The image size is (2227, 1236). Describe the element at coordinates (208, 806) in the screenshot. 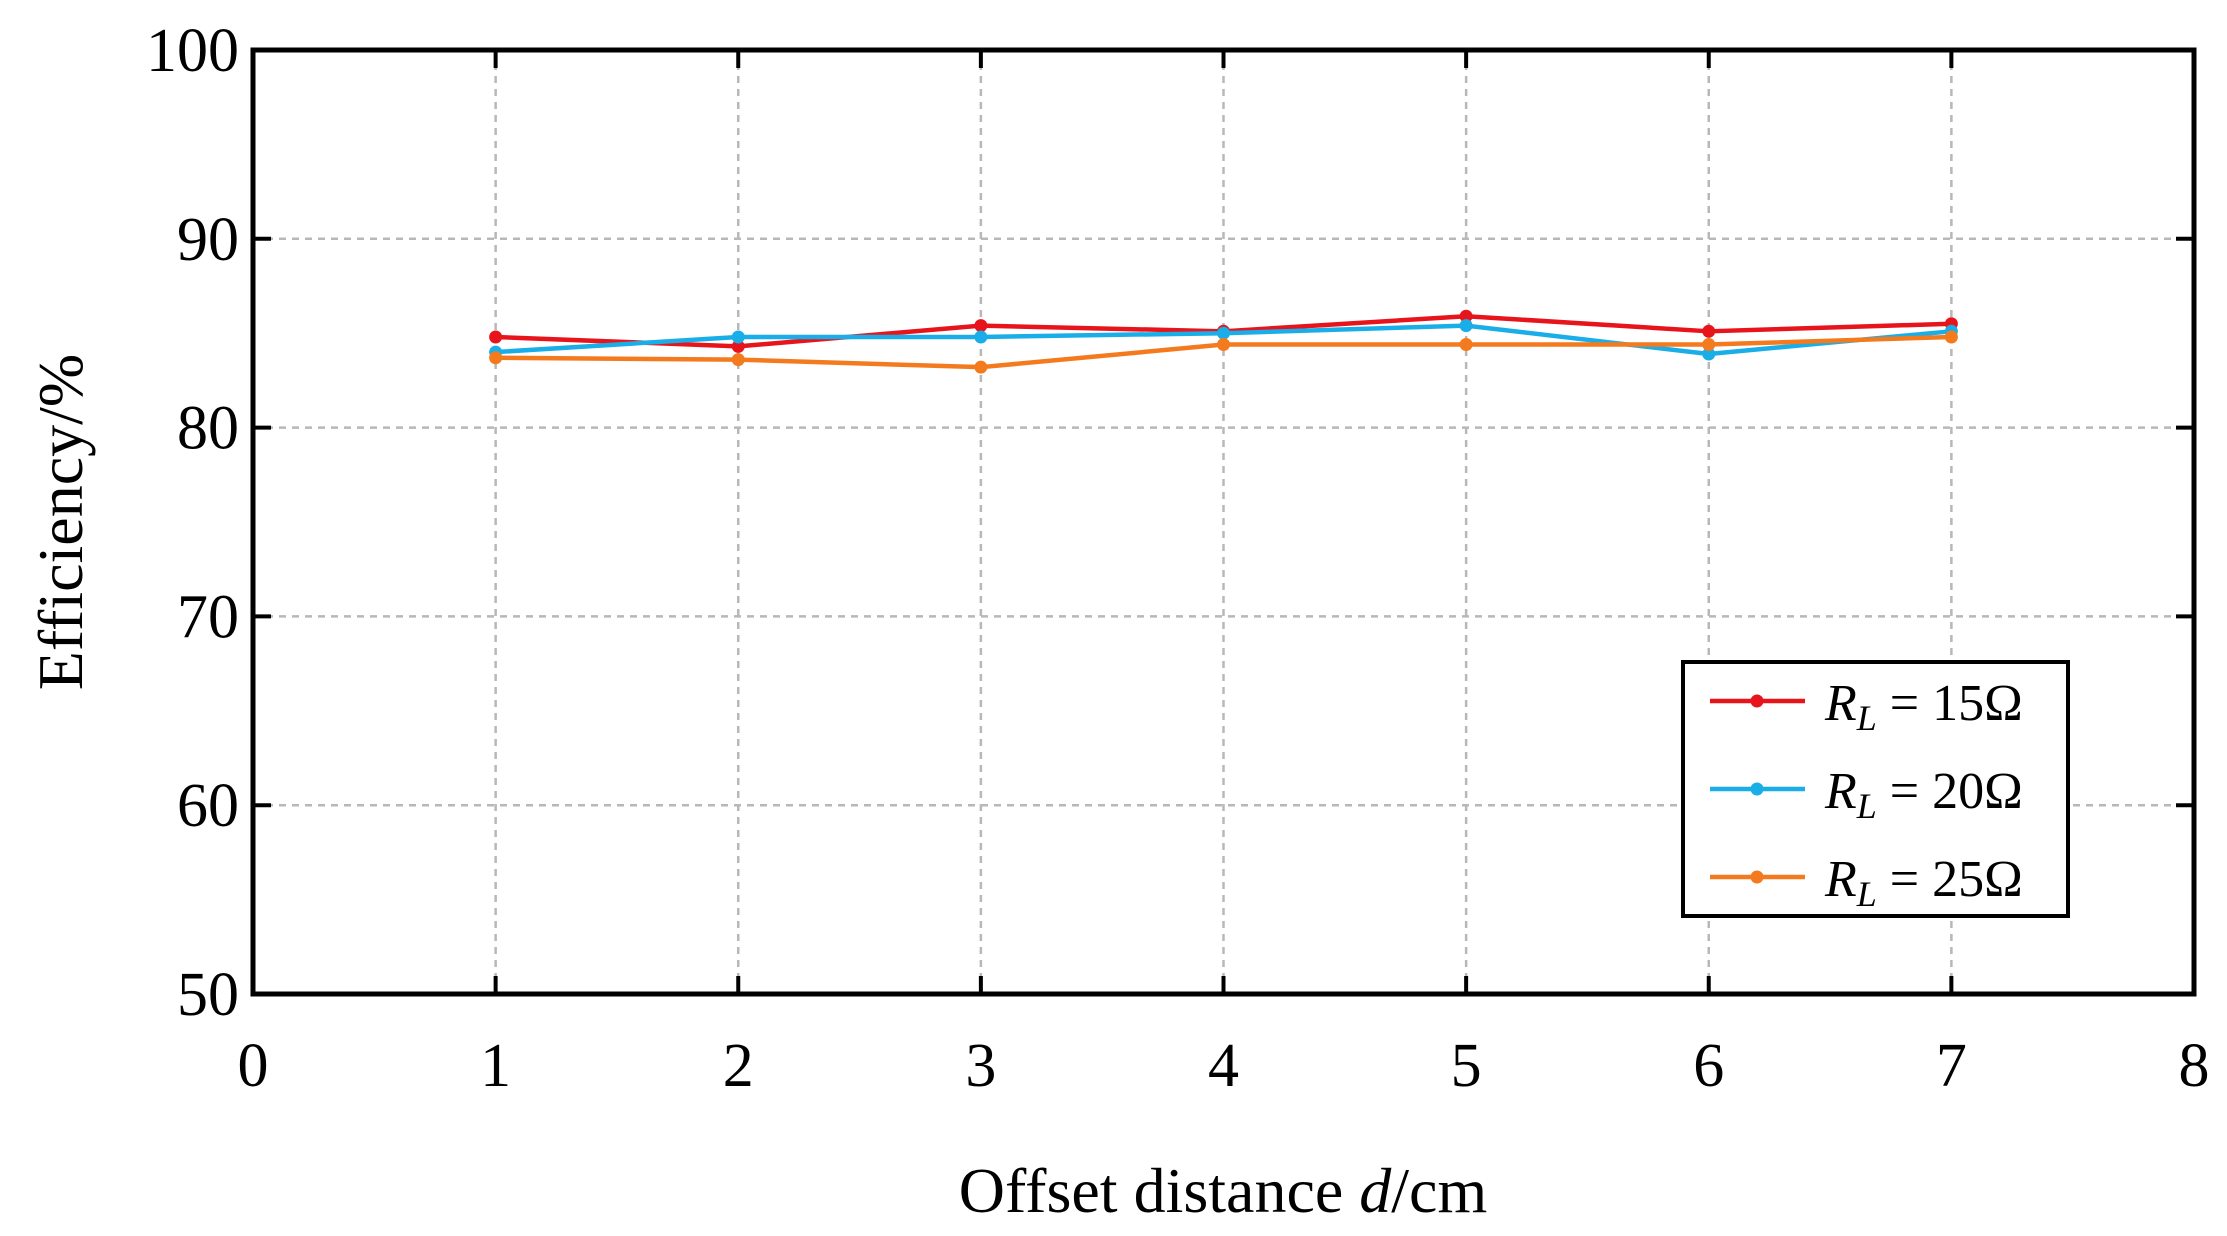

I see `y-tick-label: 60` at that location.